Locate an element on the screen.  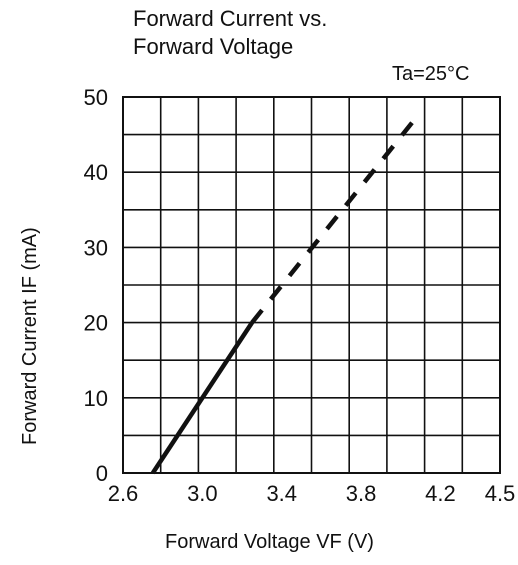
y-tick-label: 0 is located at coordinates (102, 473).